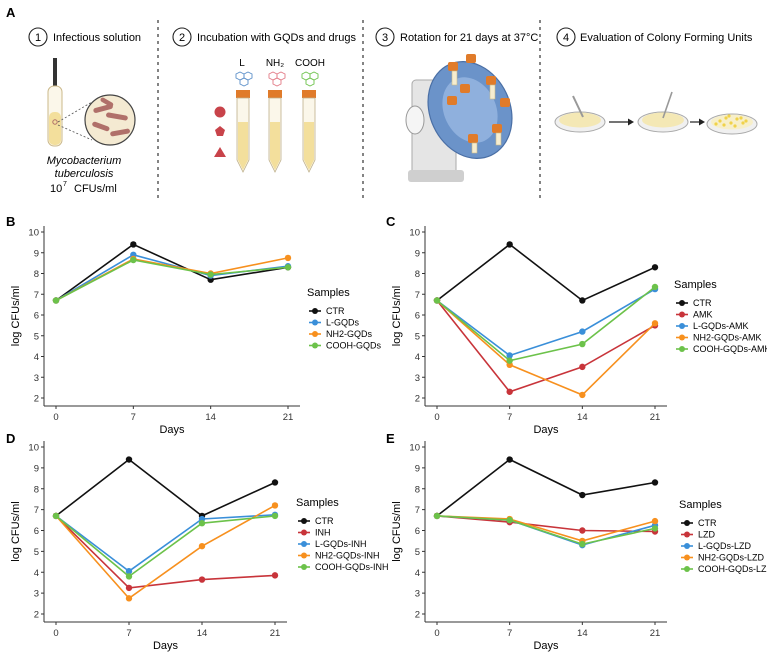 The image size is (767, 655). Describe the element at coordinates (459, 118) in the screenshot. I see `rotator-illustration` at that location.